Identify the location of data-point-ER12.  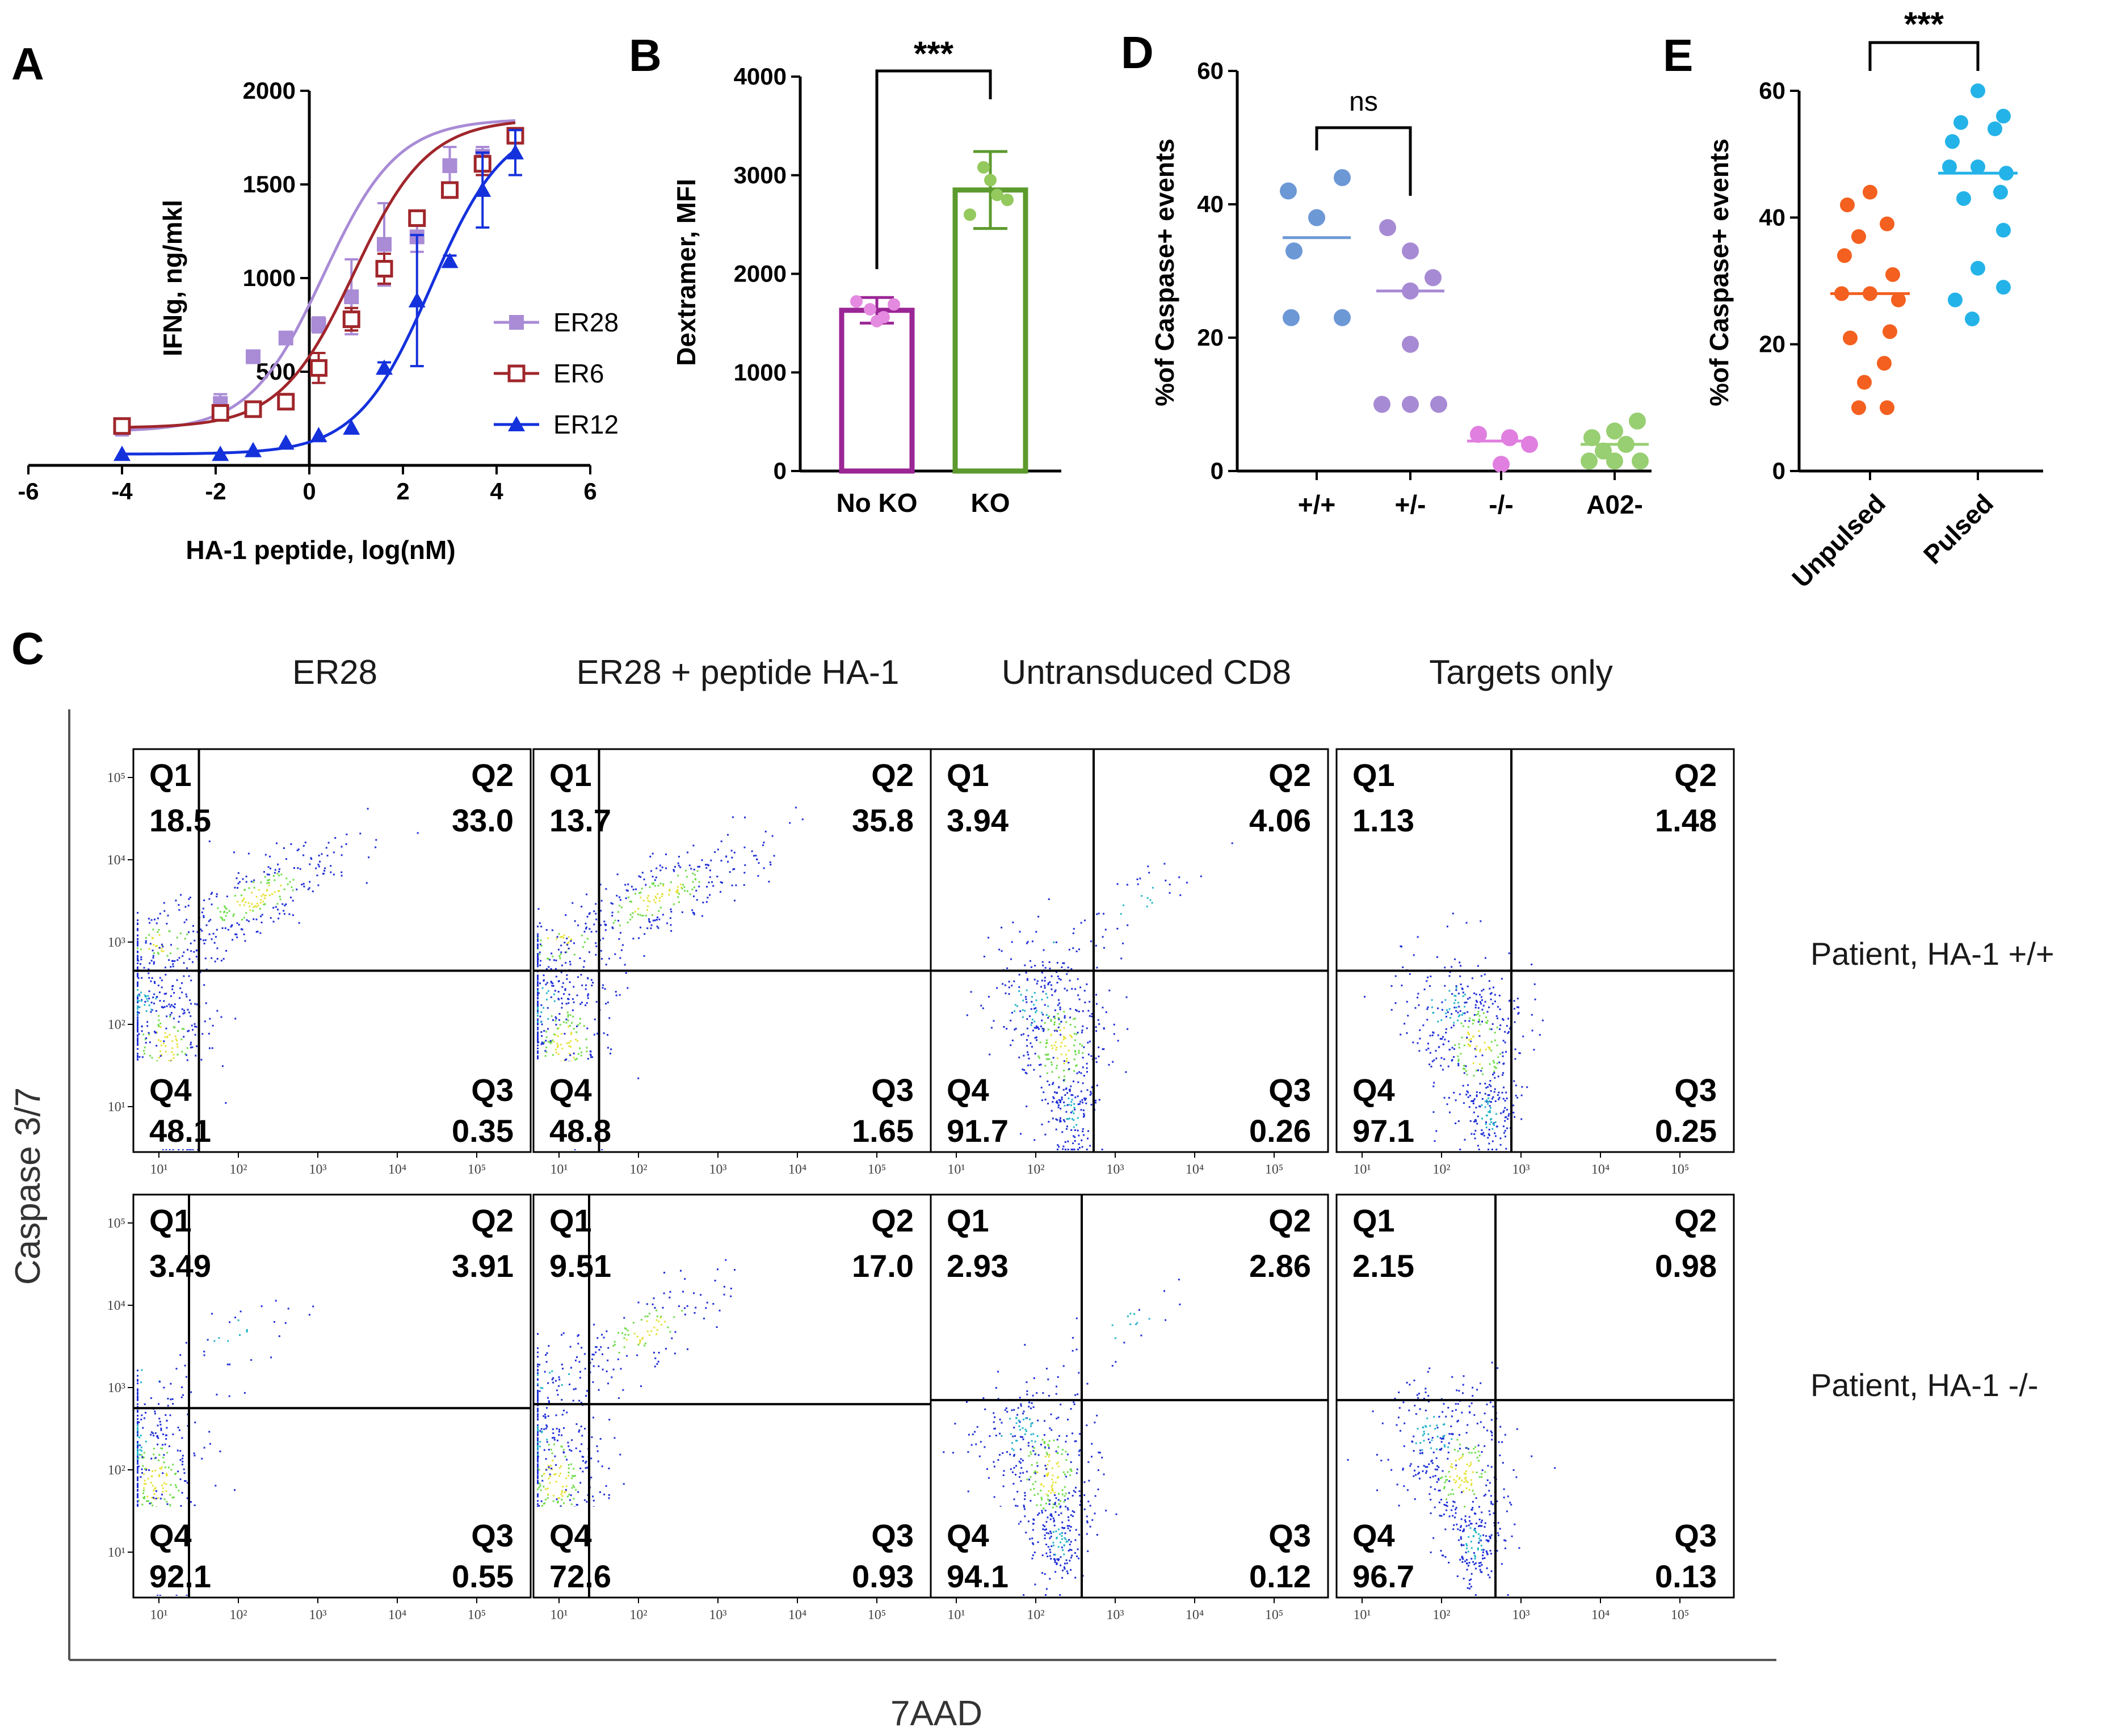
(515, 151).